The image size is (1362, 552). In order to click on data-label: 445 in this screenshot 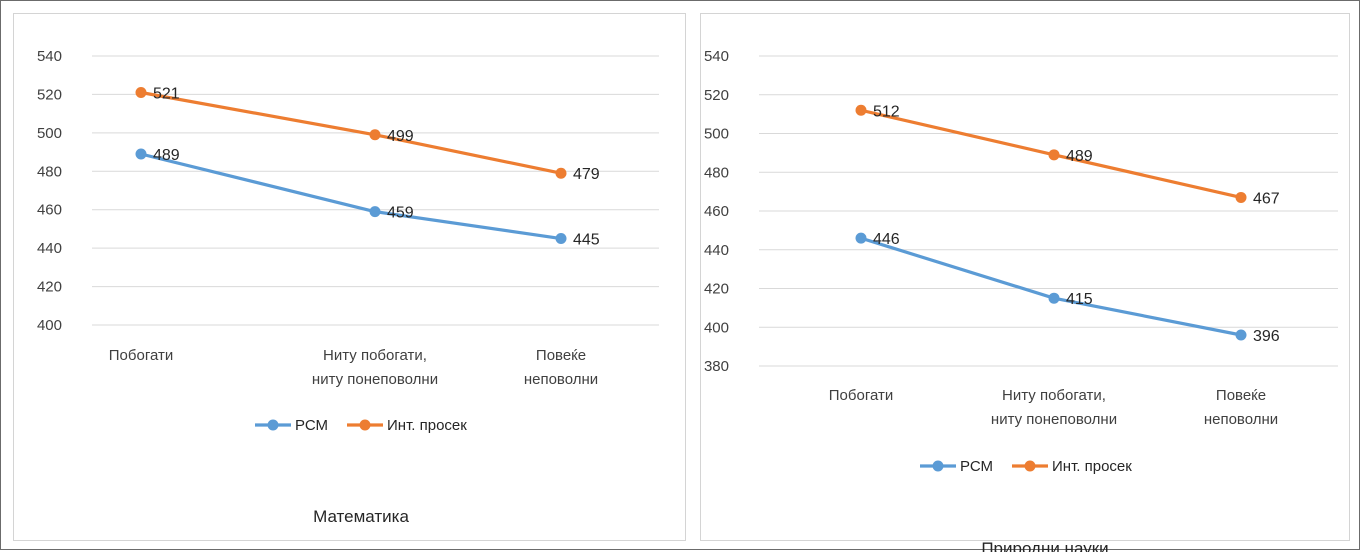, I will do `click(586, 240)`.